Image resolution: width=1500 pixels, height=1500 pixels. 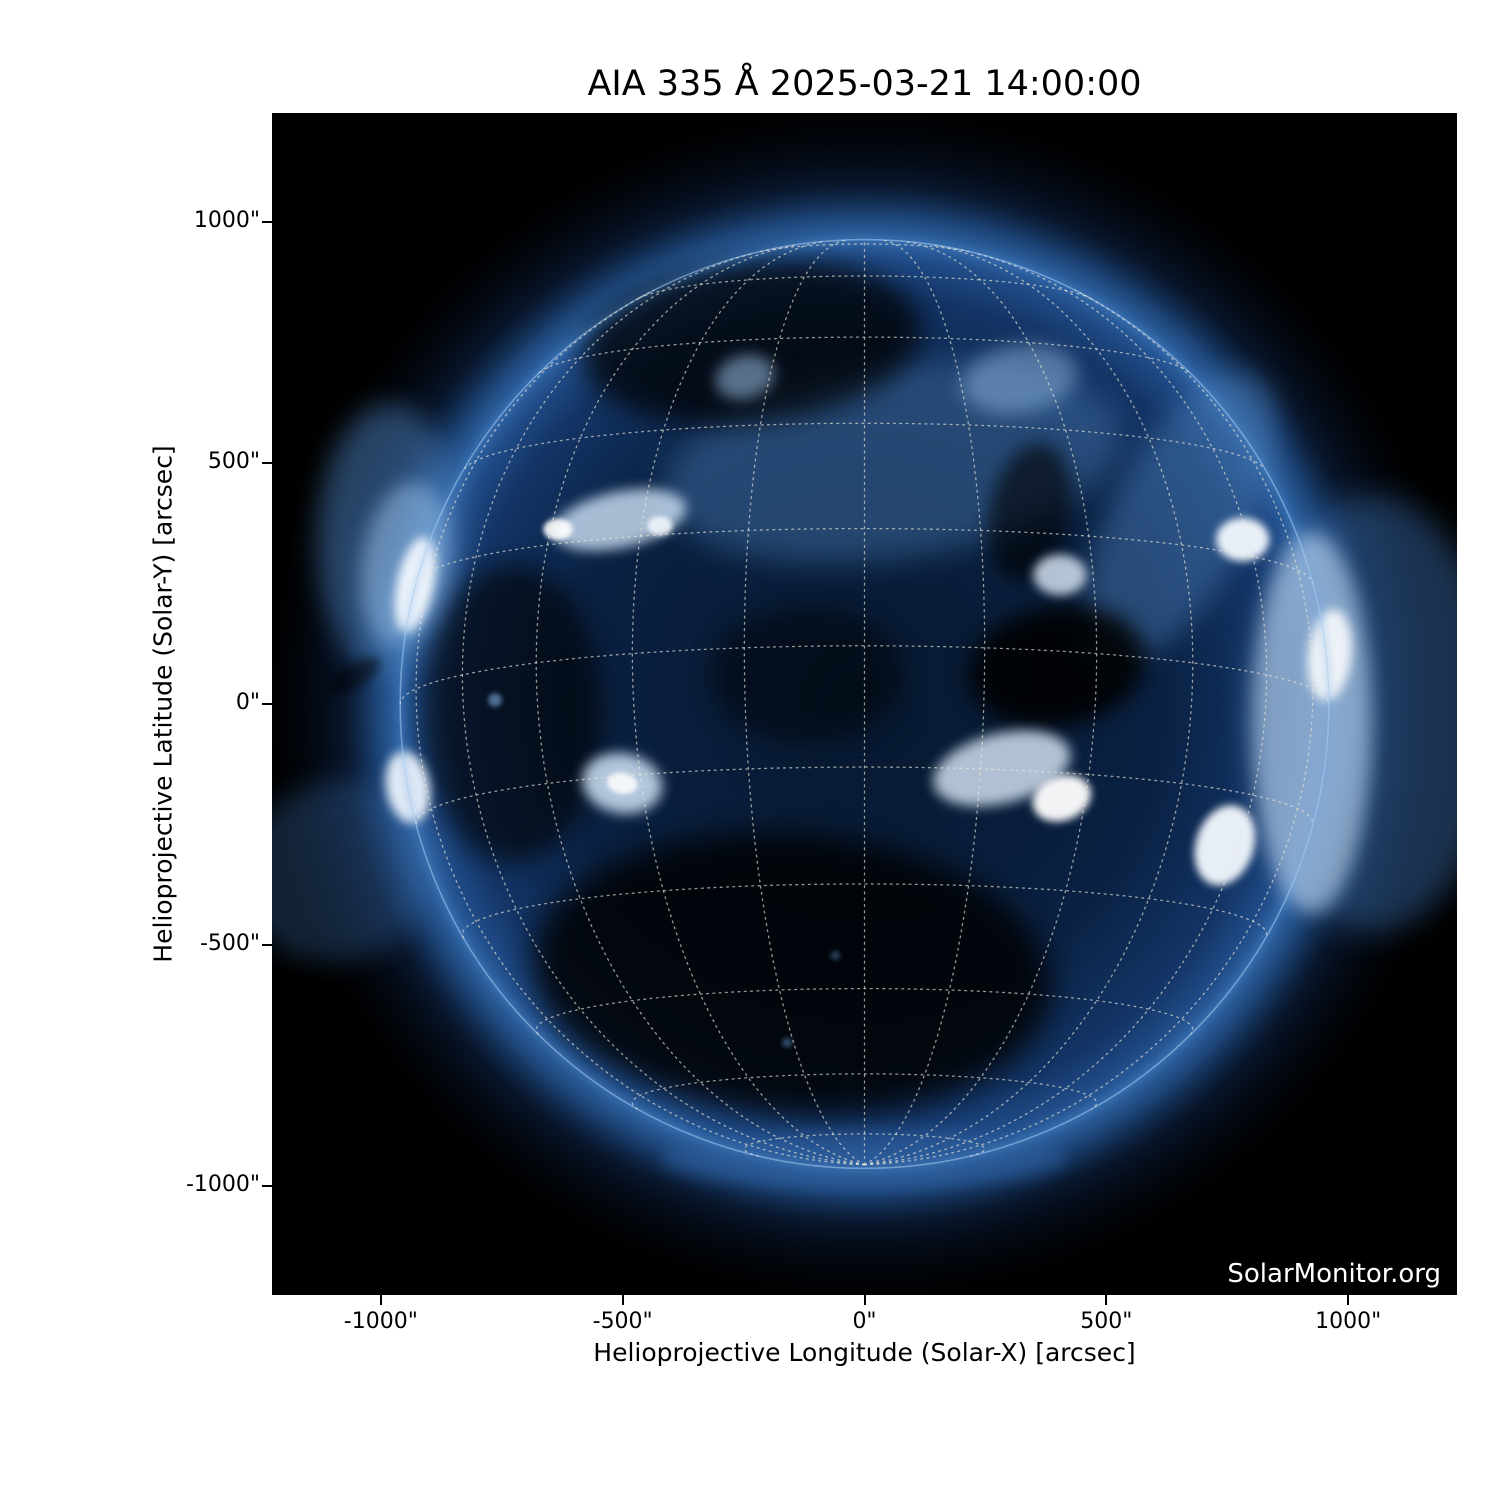 I want to click on x-tick-label: 0", so click(x=864, y=1321).